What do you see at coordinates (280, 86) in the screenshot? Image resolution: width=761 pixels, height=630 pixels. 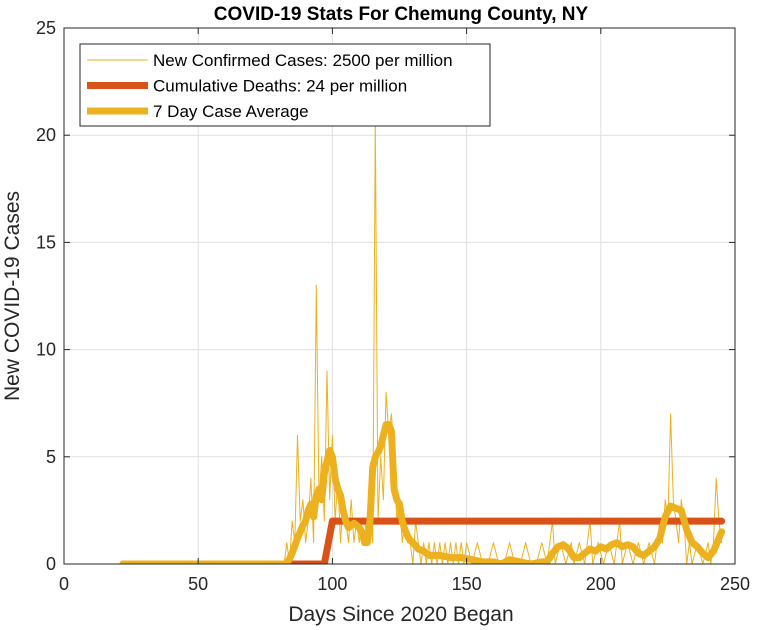 I see `legend-entry-2: Cumulative Deaths: 24 per million` at bounding box center [280, 86].